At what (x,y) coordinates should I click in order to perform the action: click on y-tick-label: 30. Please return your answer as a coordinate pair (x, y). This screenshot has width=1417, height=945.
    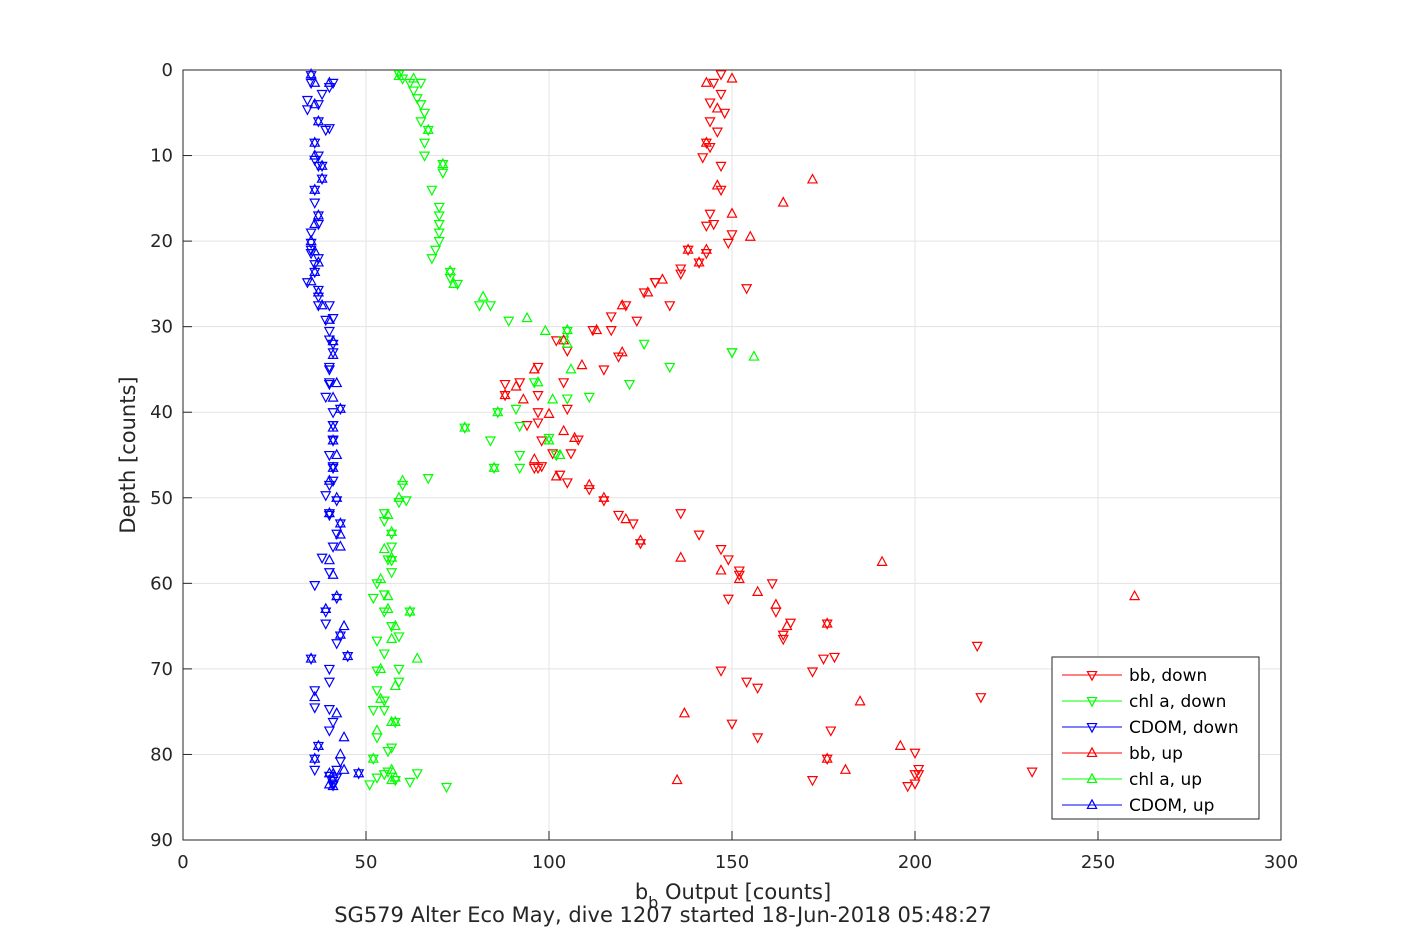
    Looking at the image, I should click on (161, 327).